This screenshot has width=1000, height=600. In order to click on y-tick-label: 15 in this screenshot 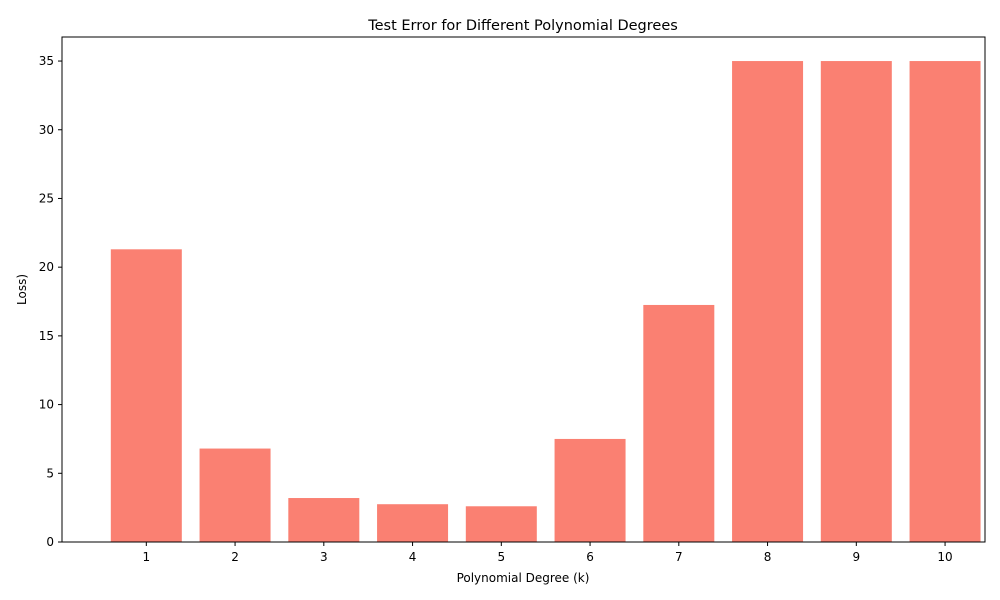, I will do `click(46, 336)`.